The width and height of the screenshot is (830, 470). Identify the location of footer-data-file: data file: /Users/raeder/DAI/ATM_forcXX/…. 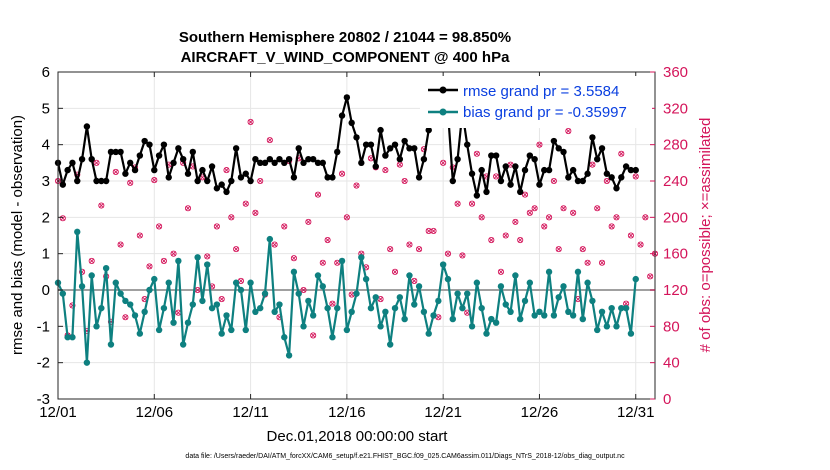
(405, 456).